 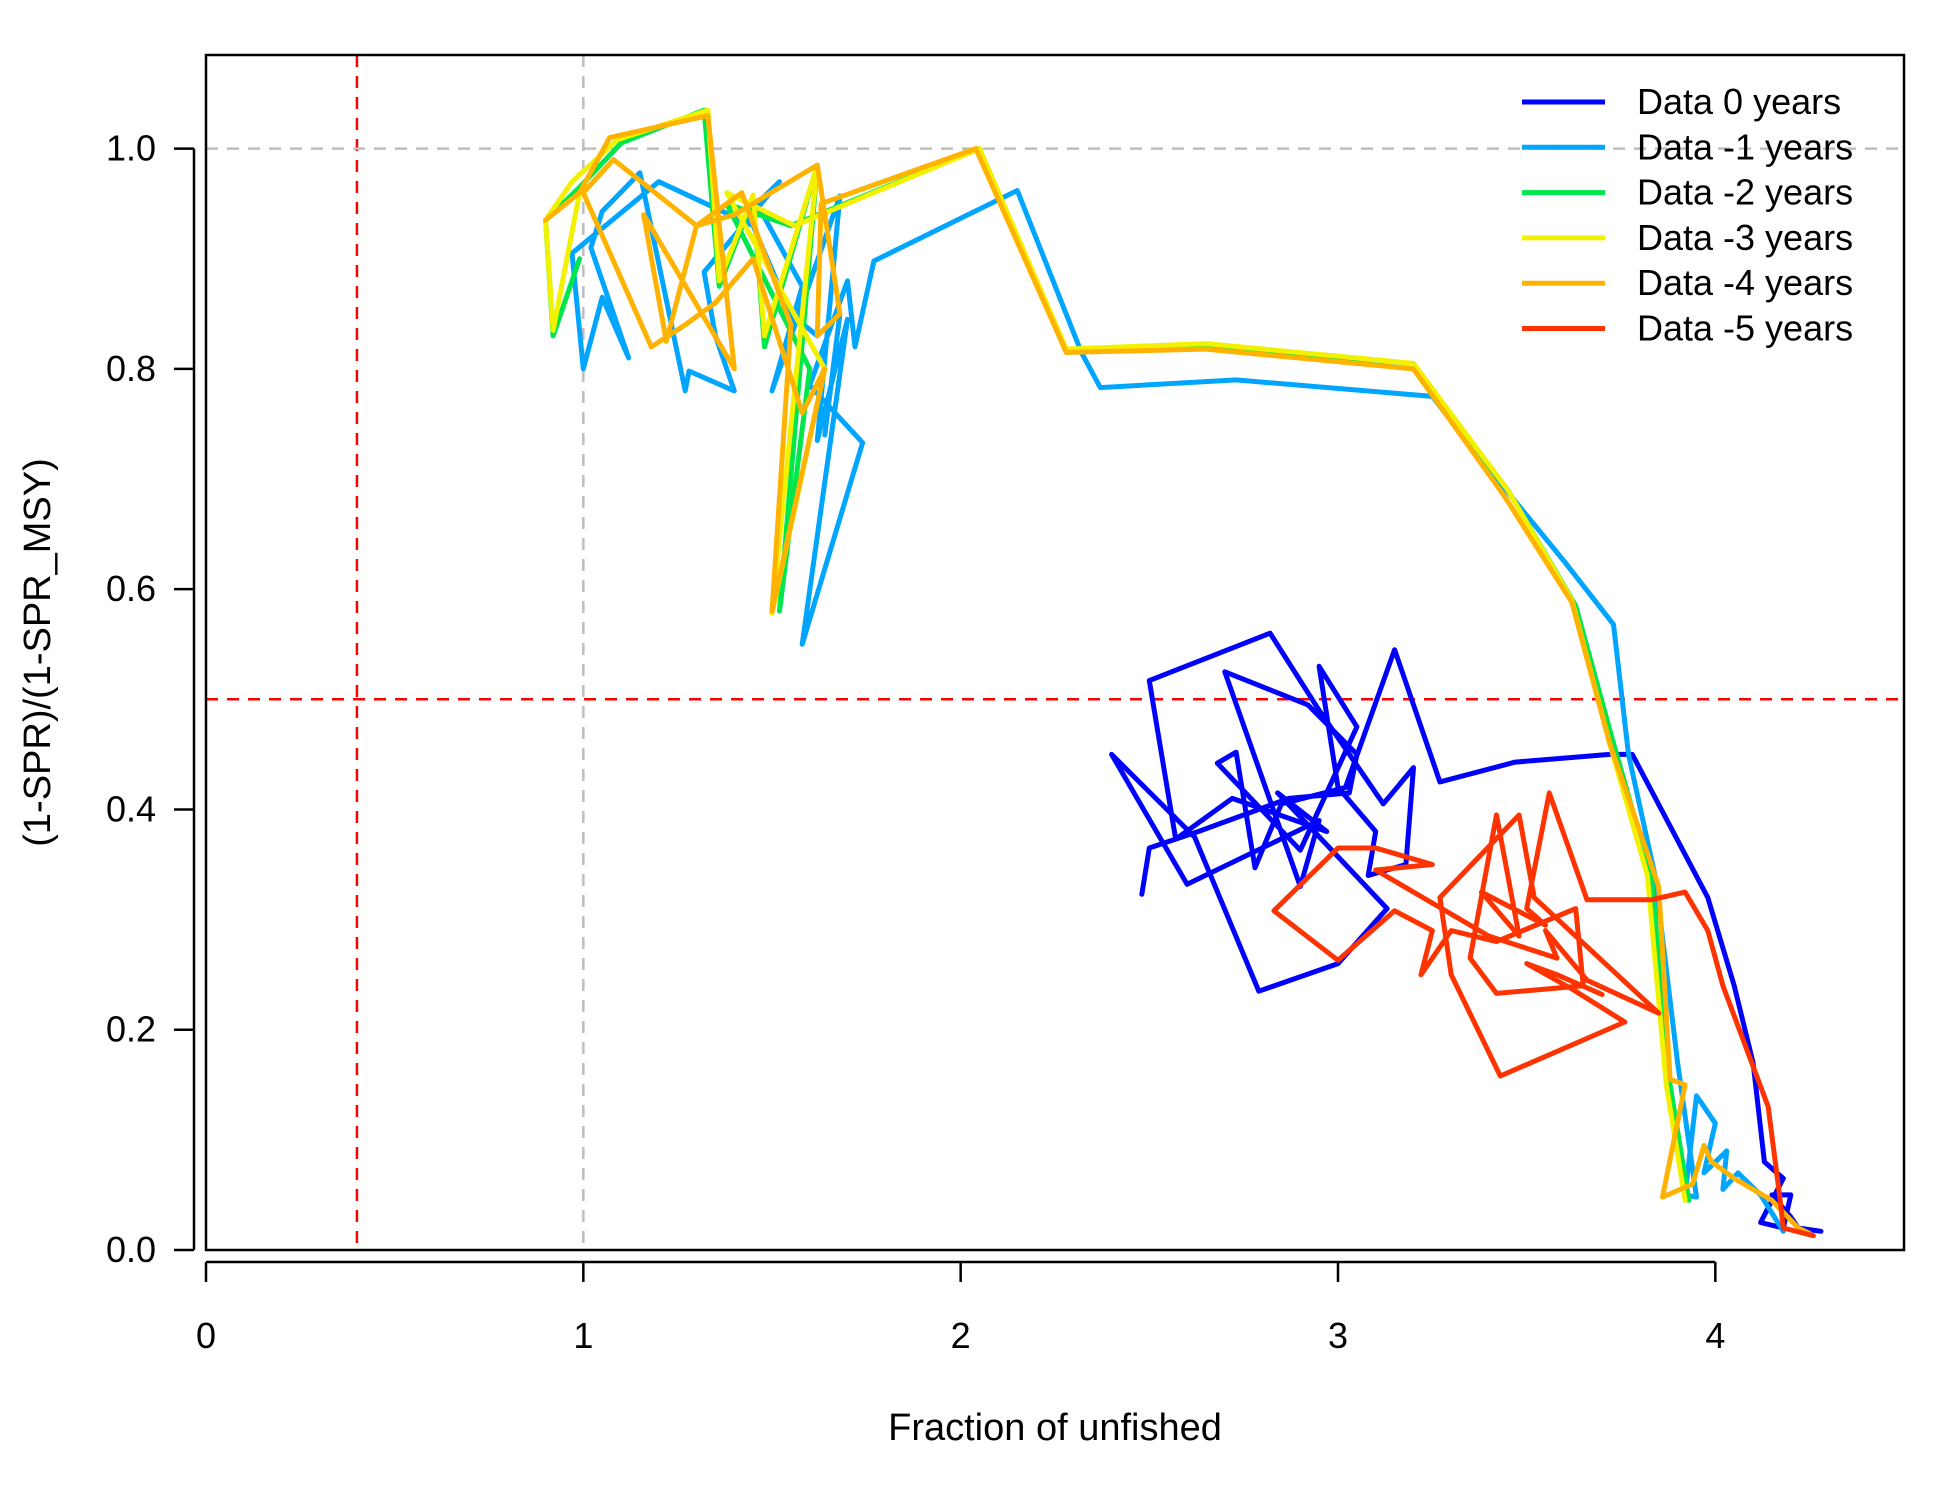 I want to click on y-tick-label: 0.2, so click(x=131, y=1029).